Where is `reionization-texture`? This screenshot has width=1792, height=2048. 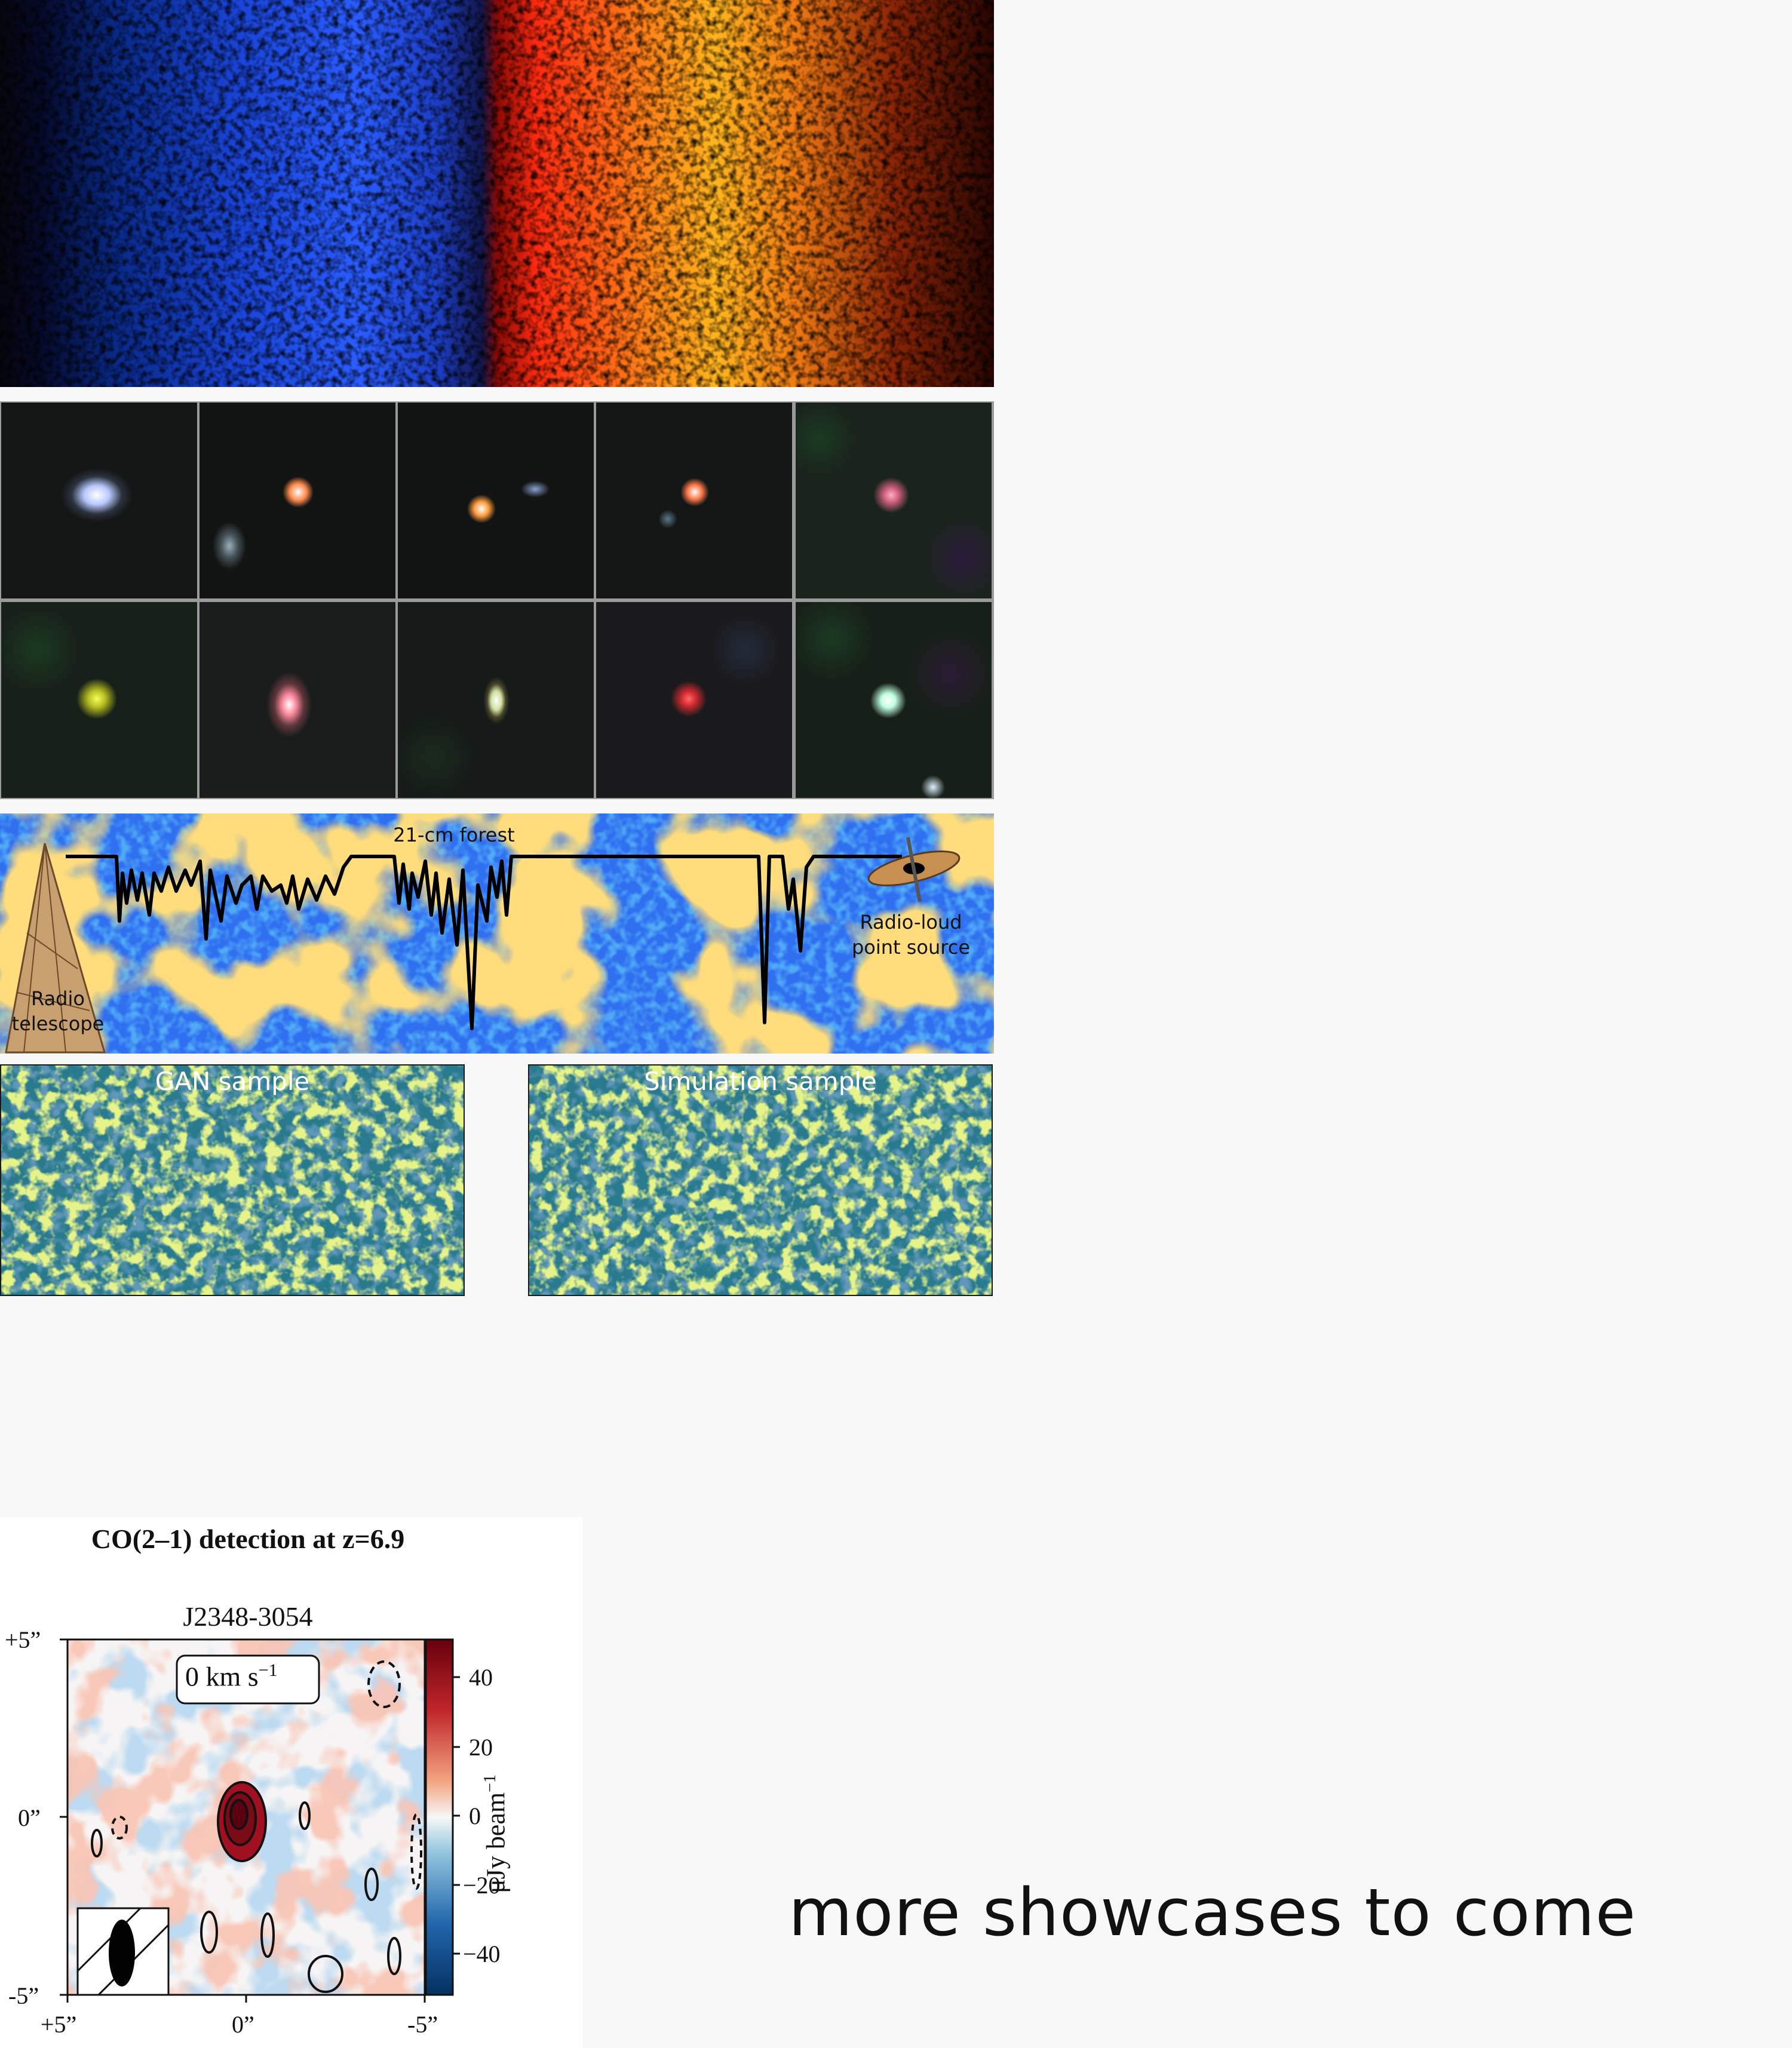
reionization-texture is located at coordinates (497, 194).